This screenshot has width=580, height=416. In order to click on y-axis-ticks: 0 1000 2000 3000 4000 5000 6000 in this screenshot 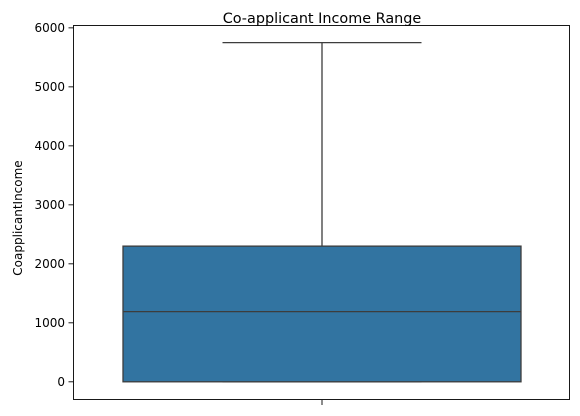, I will do `click(54, 205)`.